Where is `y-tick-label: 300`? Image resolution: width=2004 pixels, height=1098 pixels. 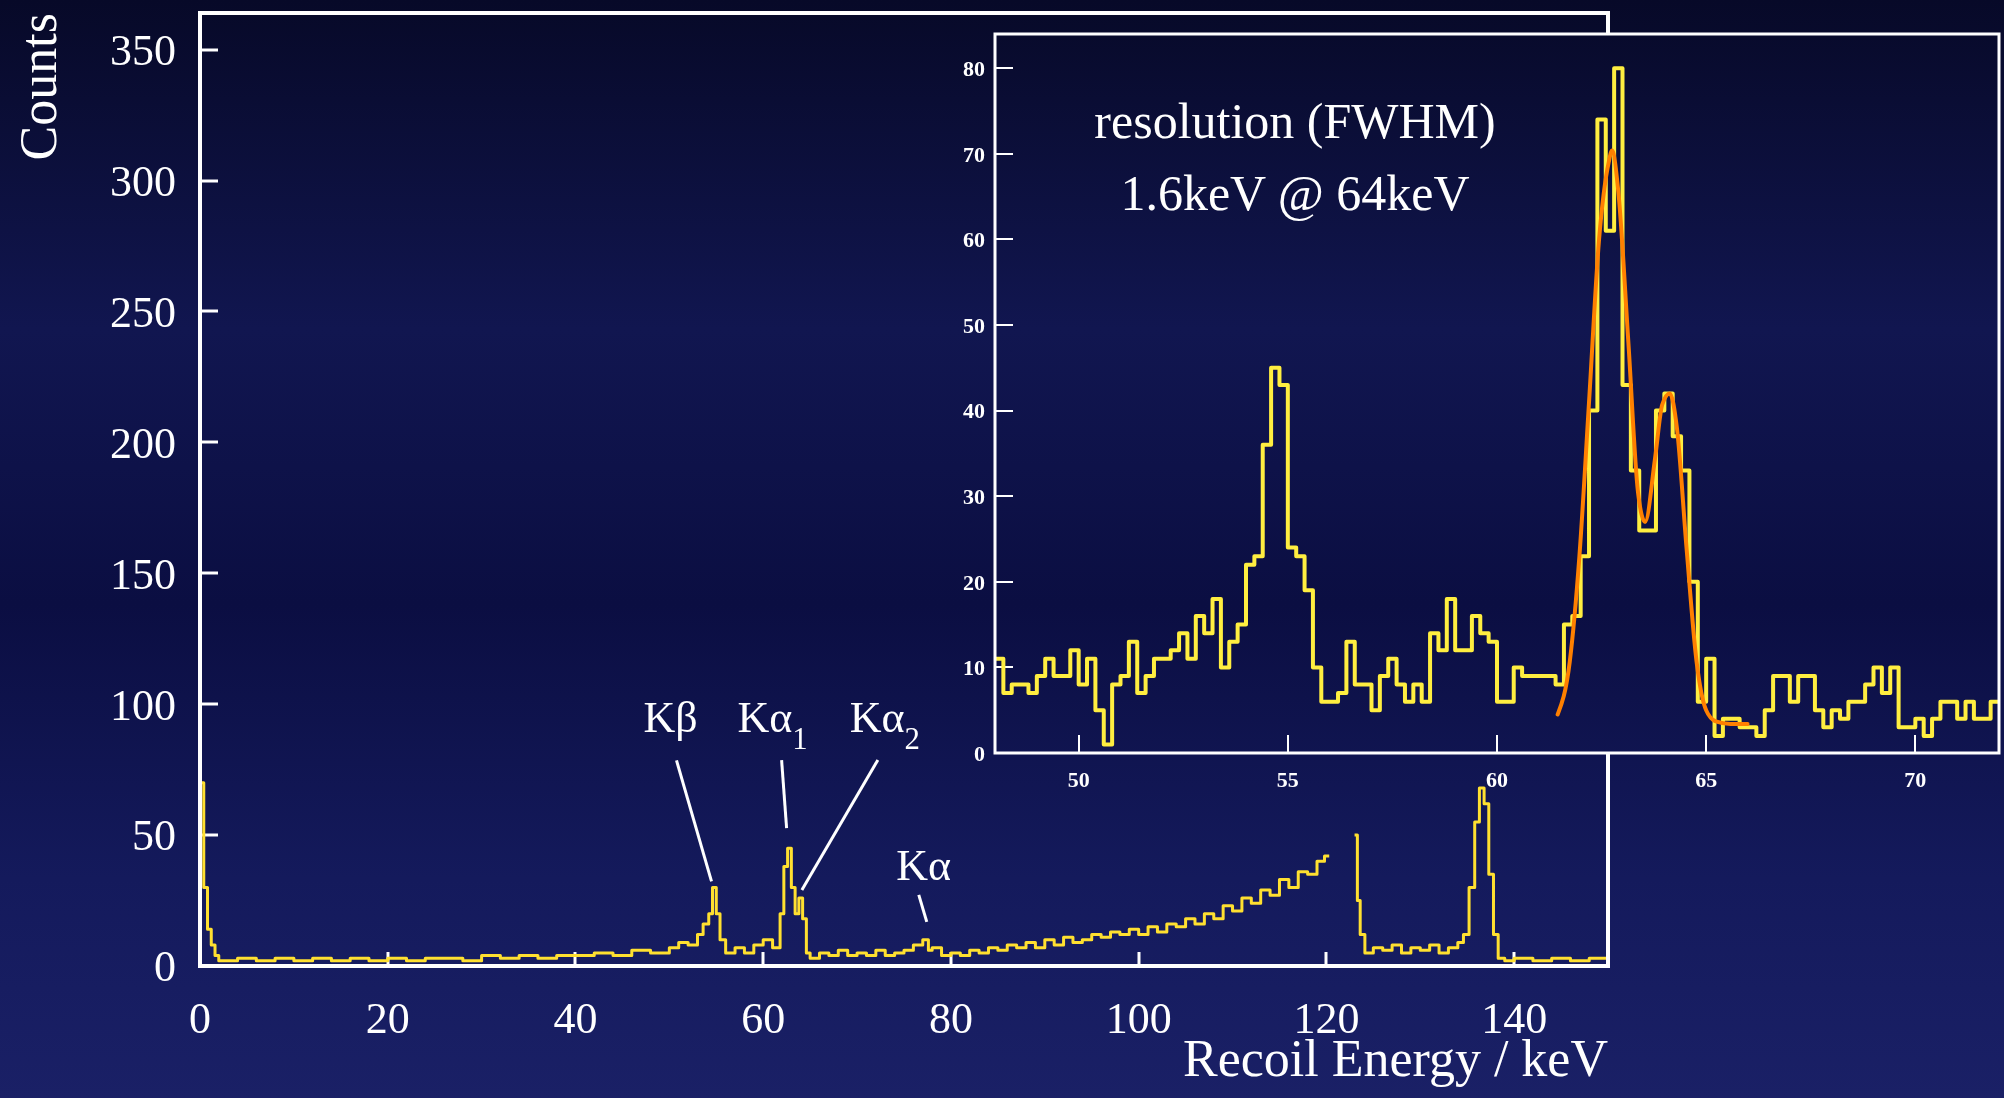
y-tick-label: 300 is located at coordinates (143, 181).